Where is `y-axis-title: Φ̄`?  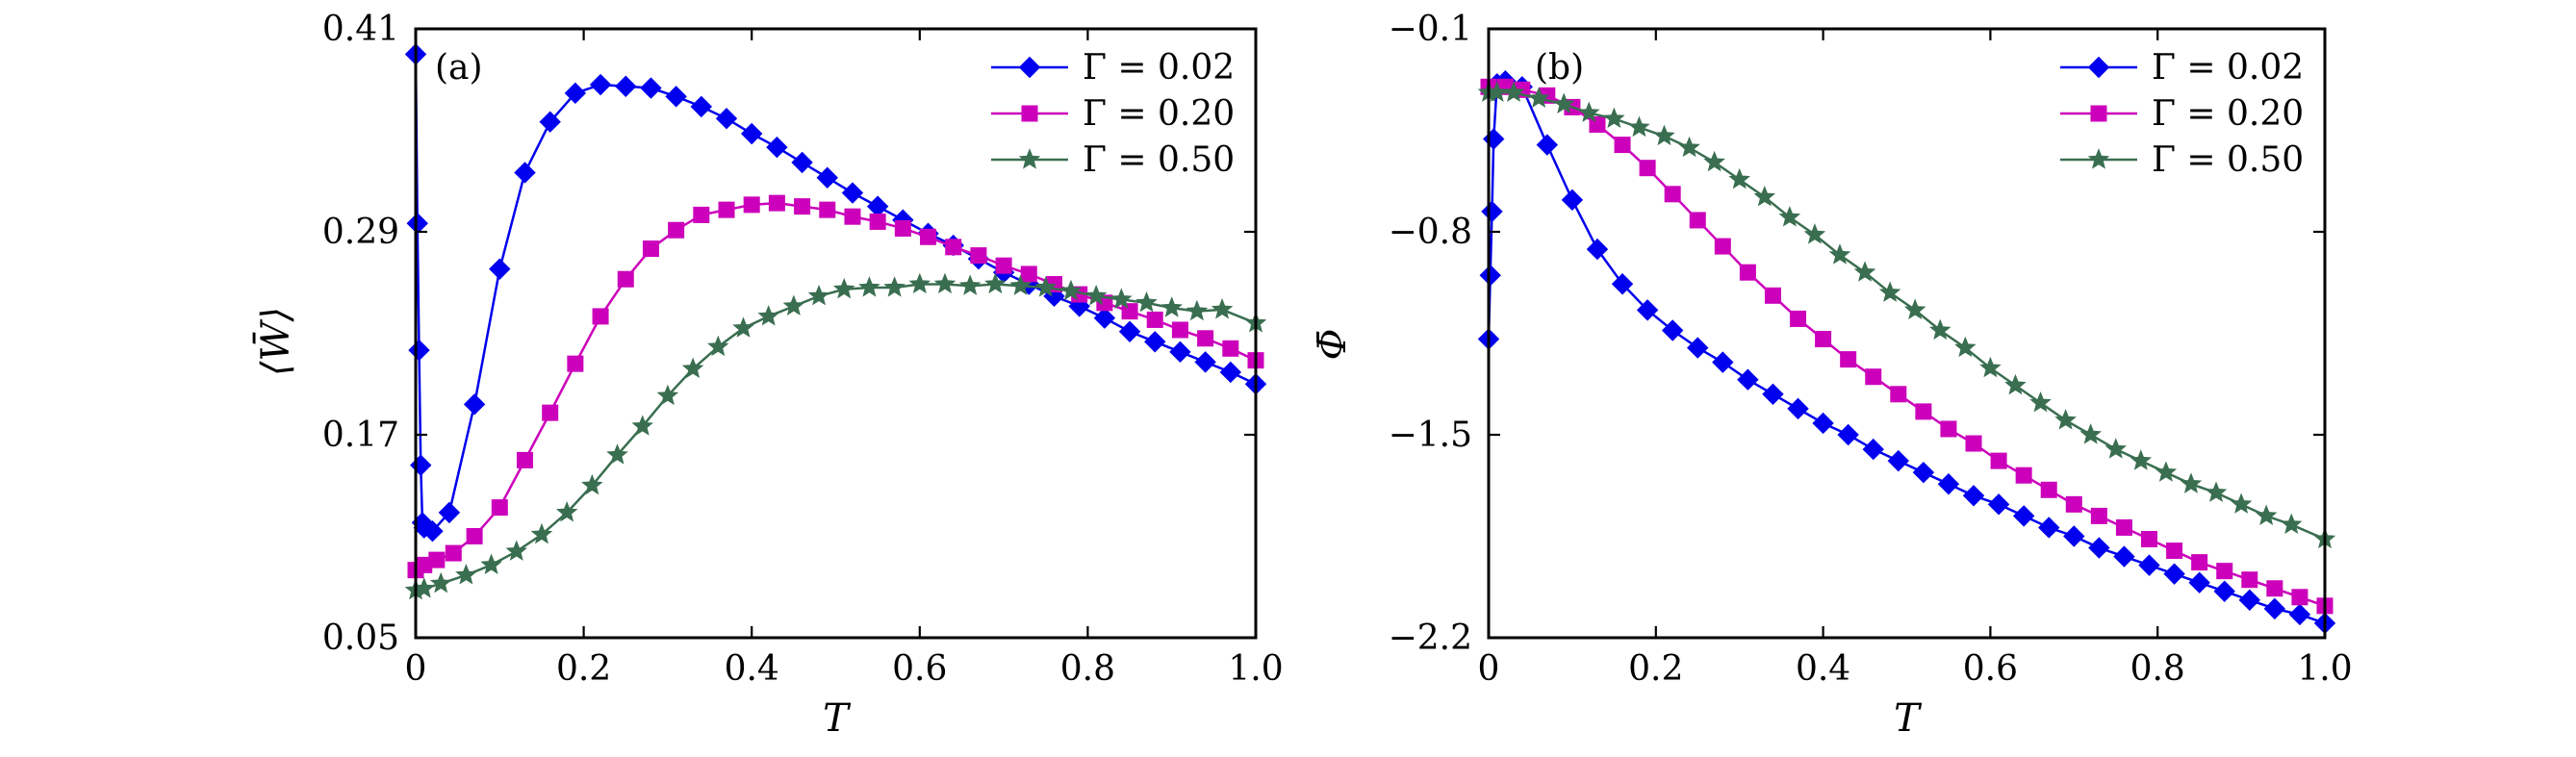
y-axis-title: Φ̄ is located at coordinates (1333, 345).